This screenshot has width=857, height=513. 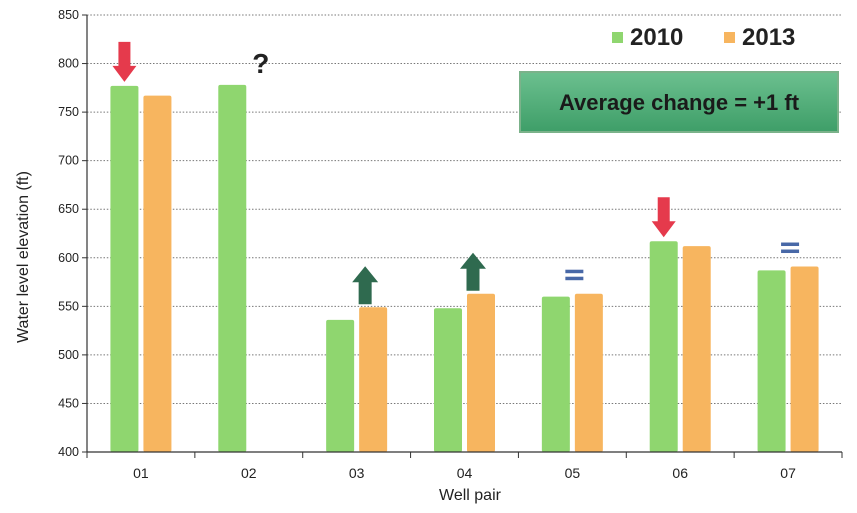 I want to click on x-tick-label: 05, so click(x=573, y=473).